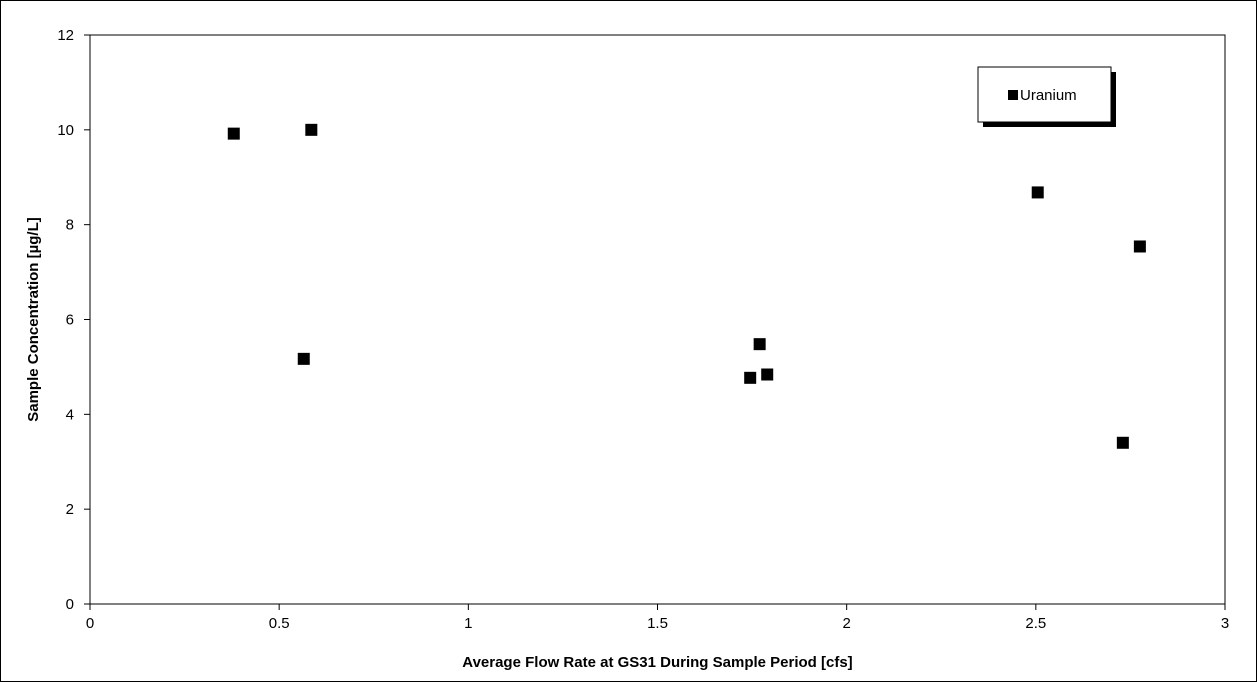 The height and width of the screenshot is (682, 1257). Describe the element at coordinates (70, 320) in the screenshot. I see `y-tick-label: 6` at that location.